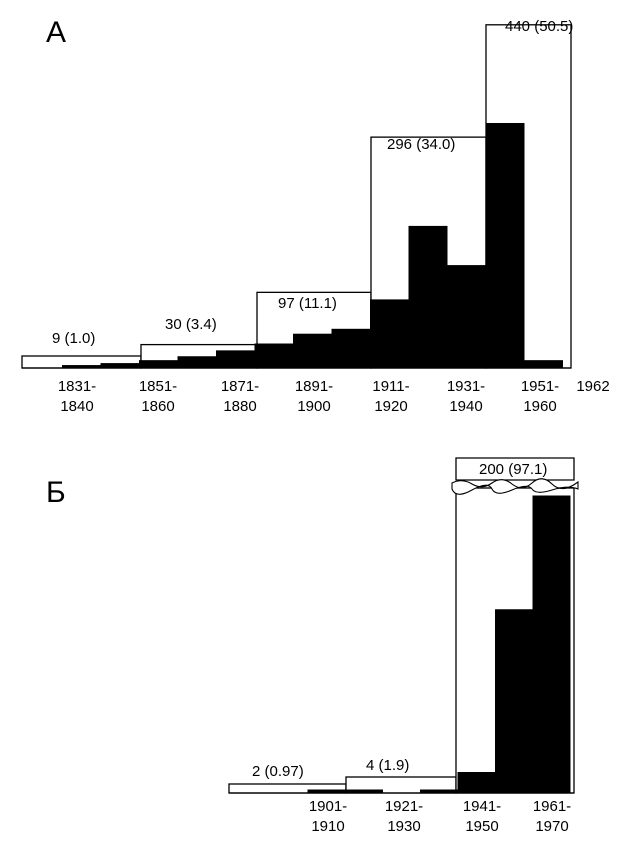 The image size is (630, 850). What do you see at coordinates (307, 303) in the screenshot?
I see `panel-a-period-label: 97 (11.1)` at bounding box center [307, 303].